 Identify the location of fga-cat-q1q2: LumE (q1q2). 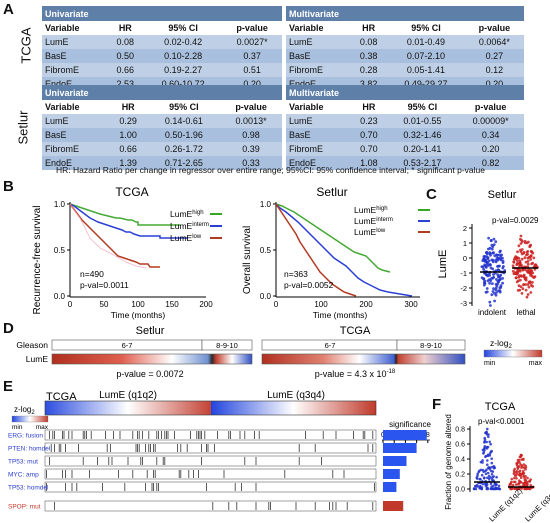
(505, 504).